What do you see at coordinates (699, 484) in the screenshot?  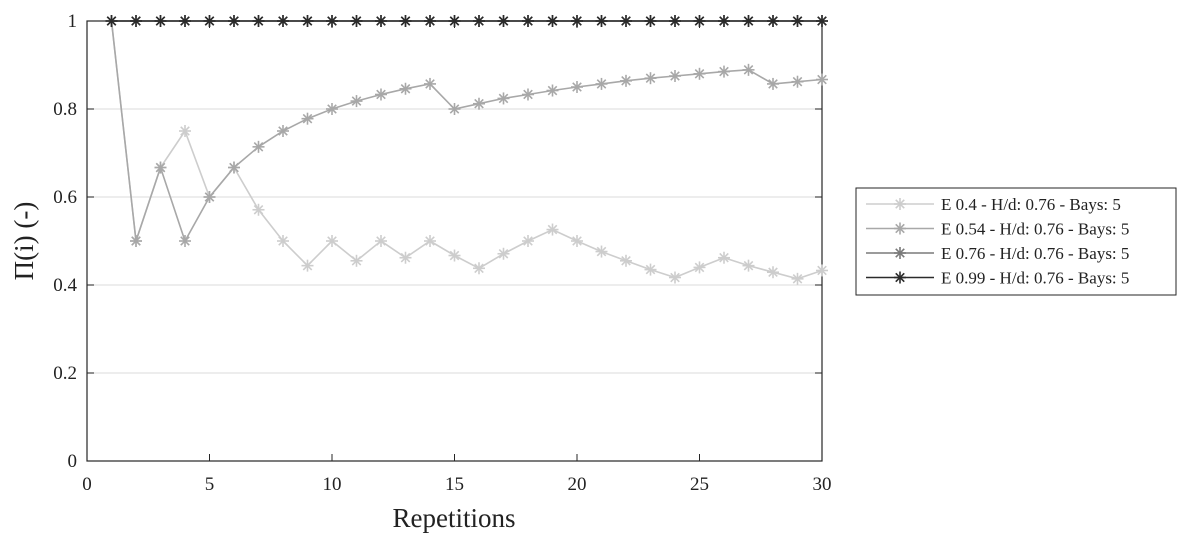 I see `x-tick-label: 25` at bounding box center [699, 484].